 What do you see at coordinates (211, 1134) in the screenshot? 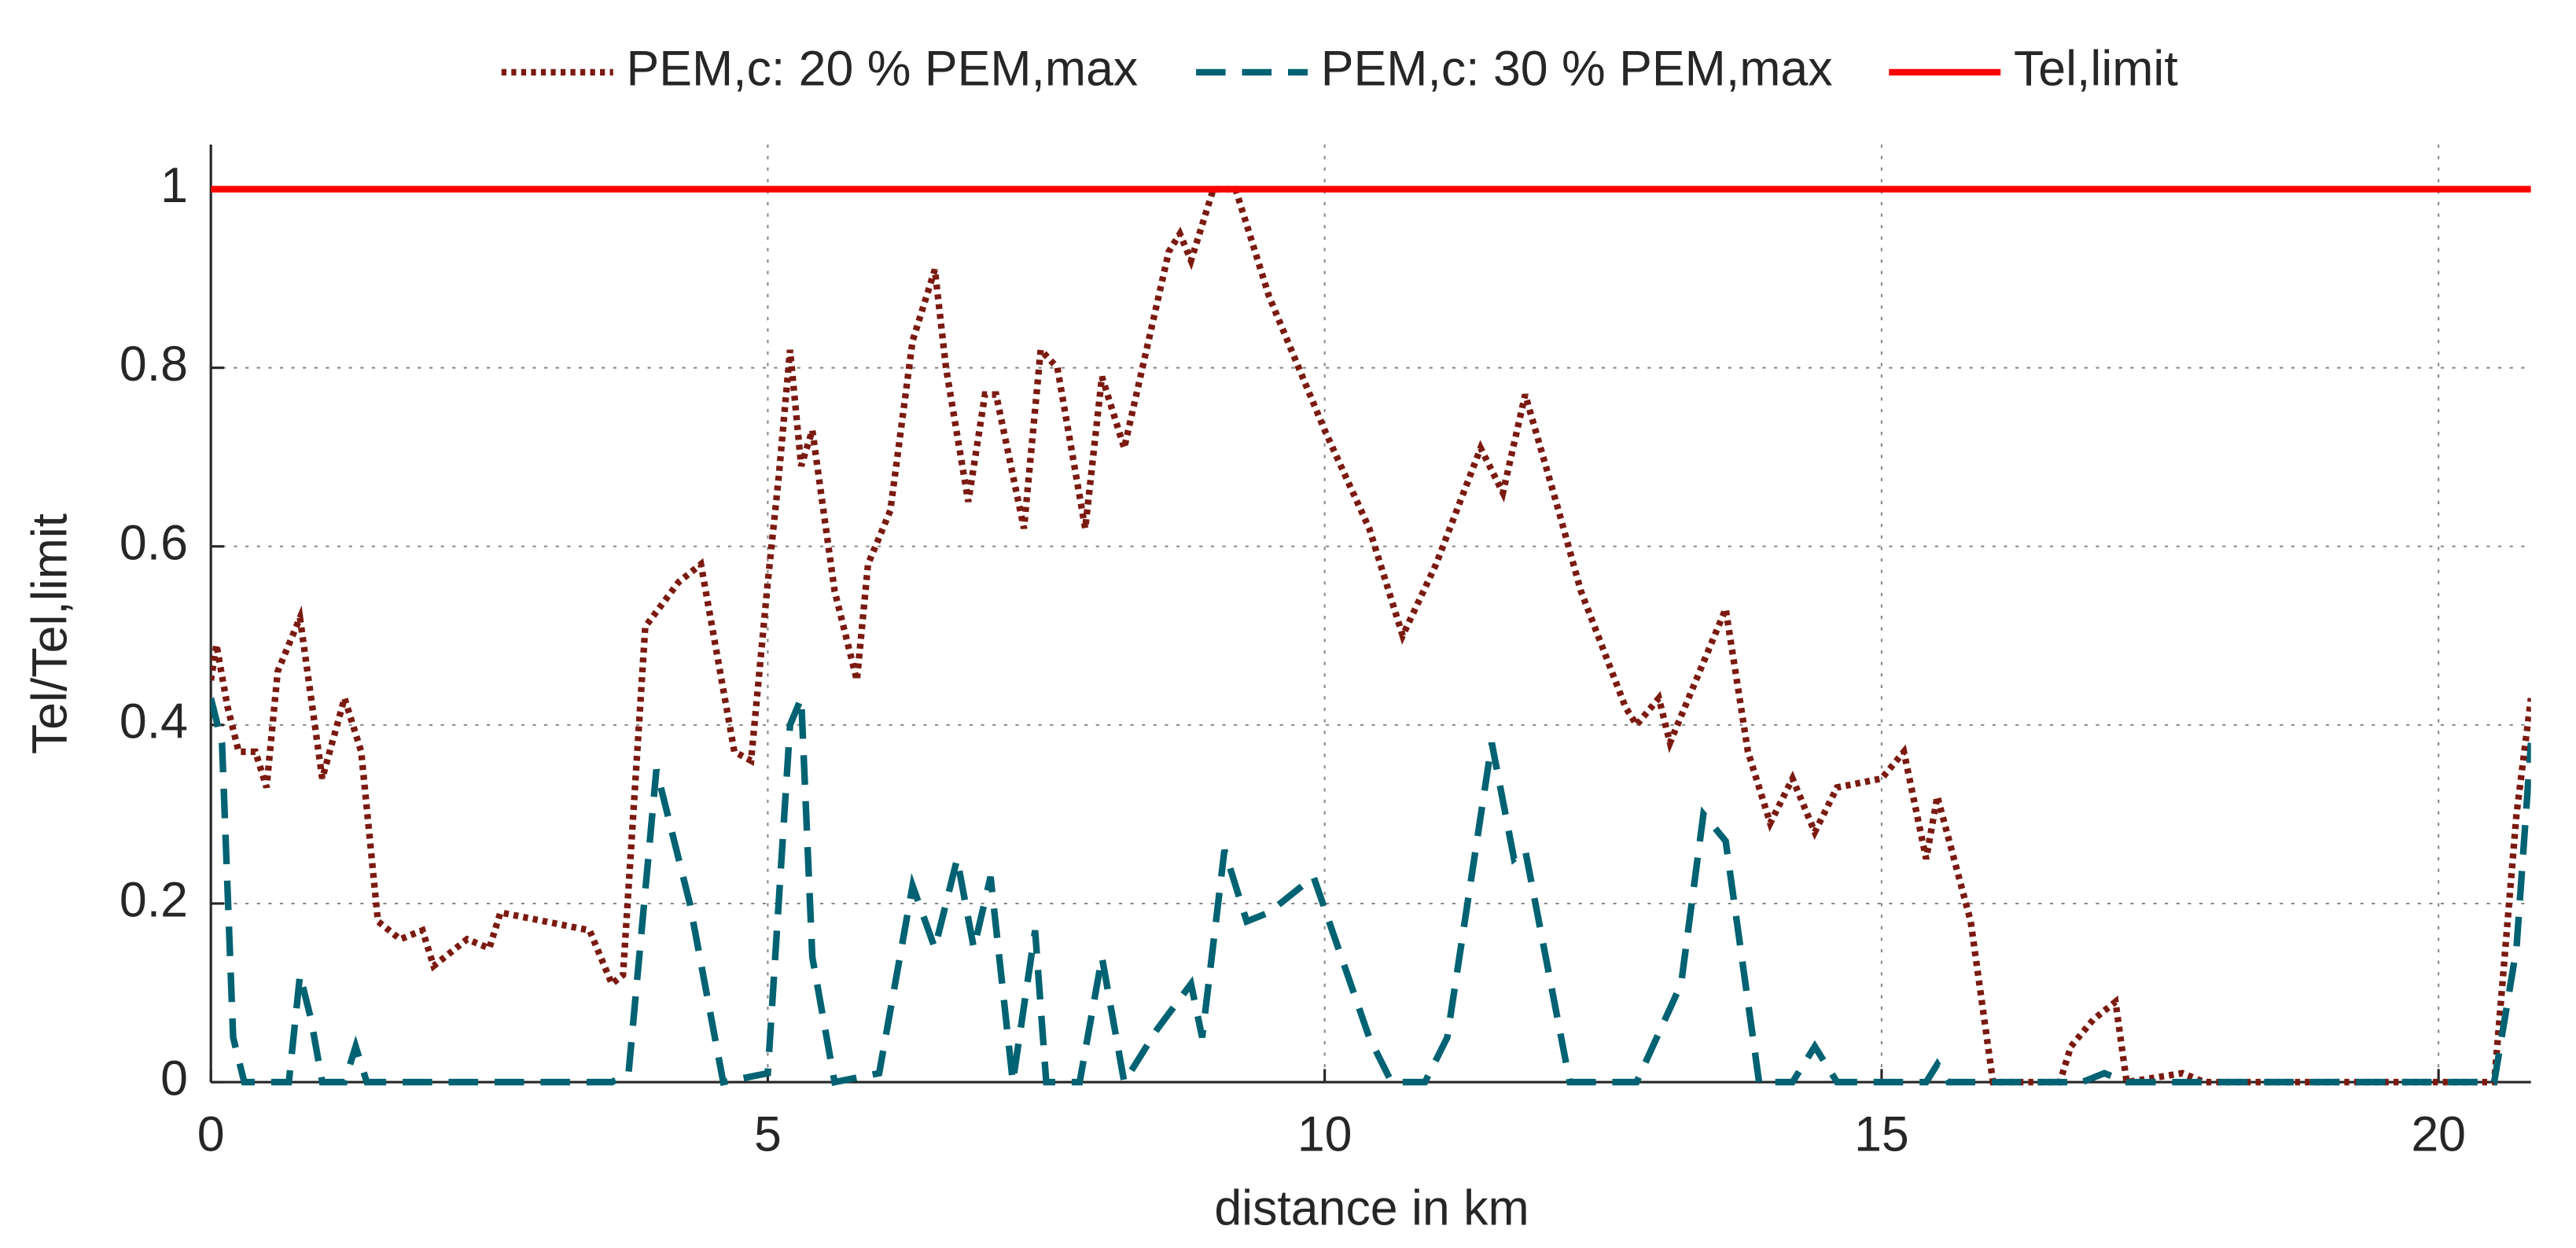
I see `x-tick-label: 0` at bounding box center [211, 1134].